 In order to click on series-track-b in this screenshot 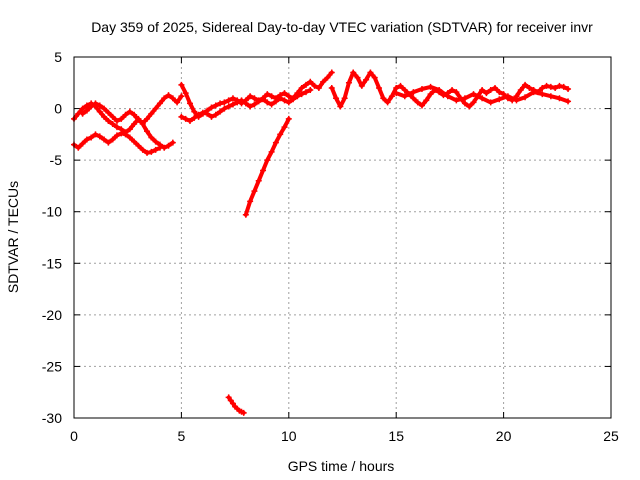, I will do `click(117, 143)`.